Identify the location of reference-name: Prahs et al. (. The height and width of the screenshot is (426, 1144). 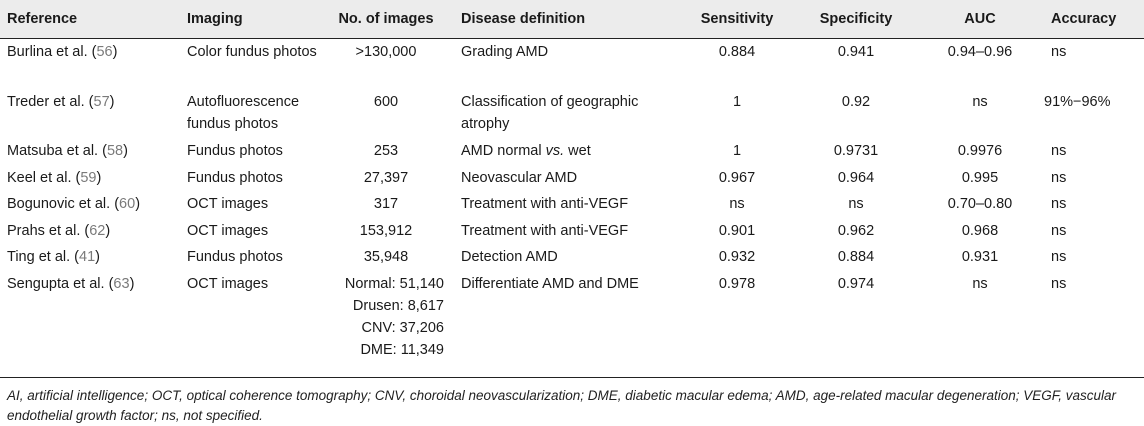
(48, 230).